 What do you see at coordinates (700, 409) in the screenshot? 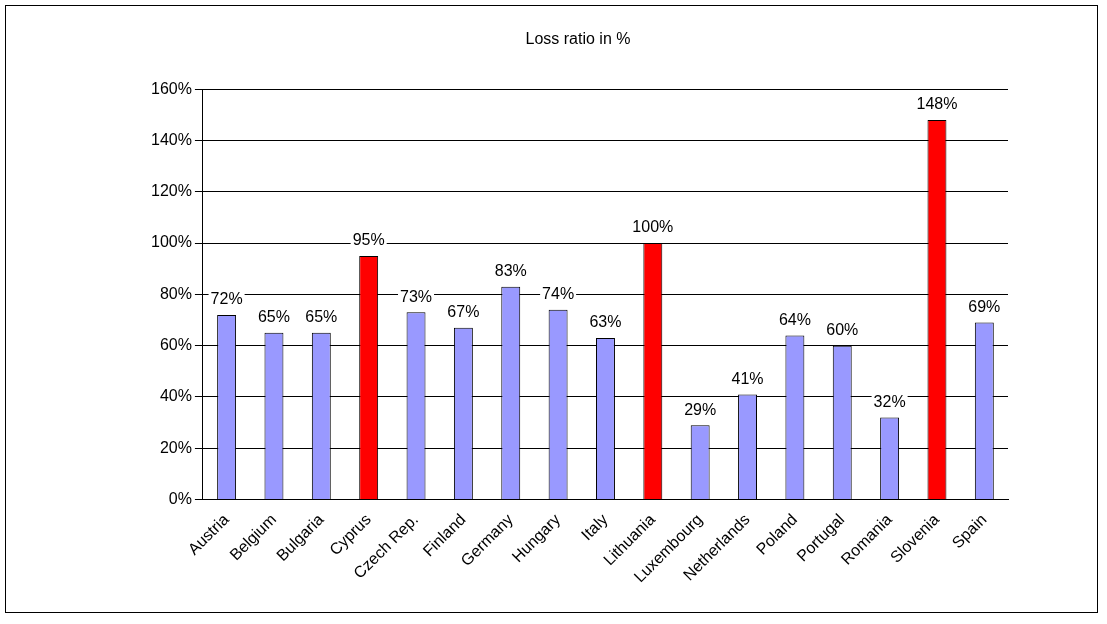
I see `data-label: 29%` at bounding box center [700, 409].